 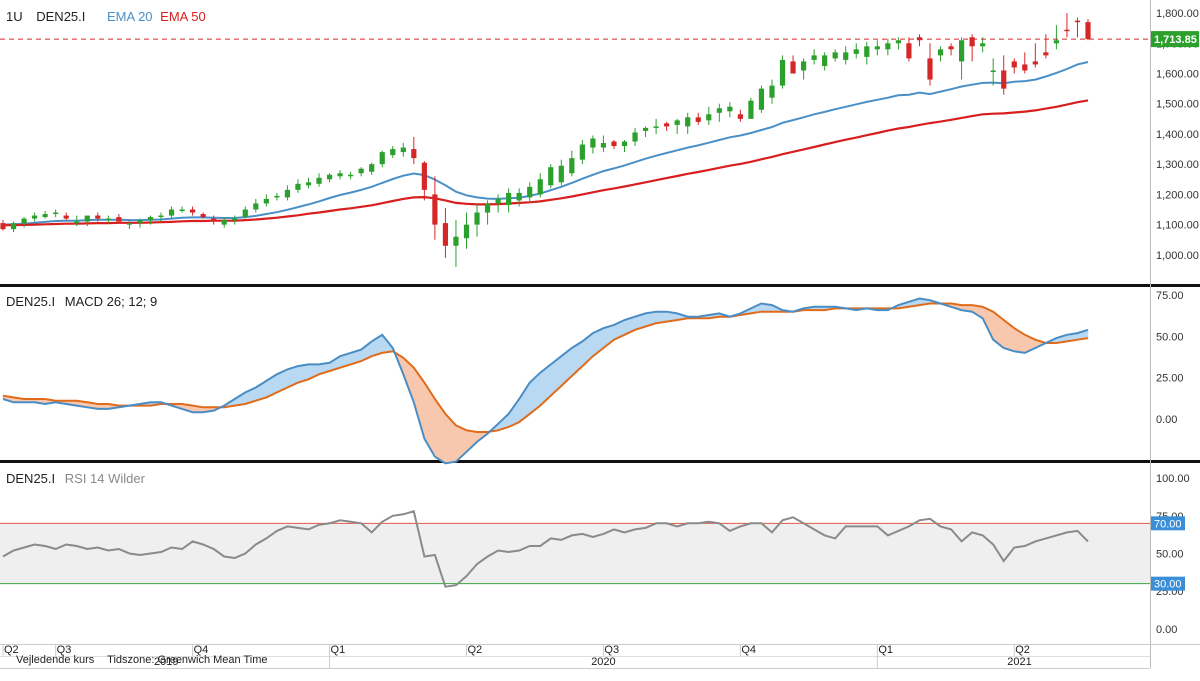 What do you see at coordinates (1170, 555) in the screenshot?
I see `rsi-ytick-label: 50.00` at bounding box center [1170, 555].